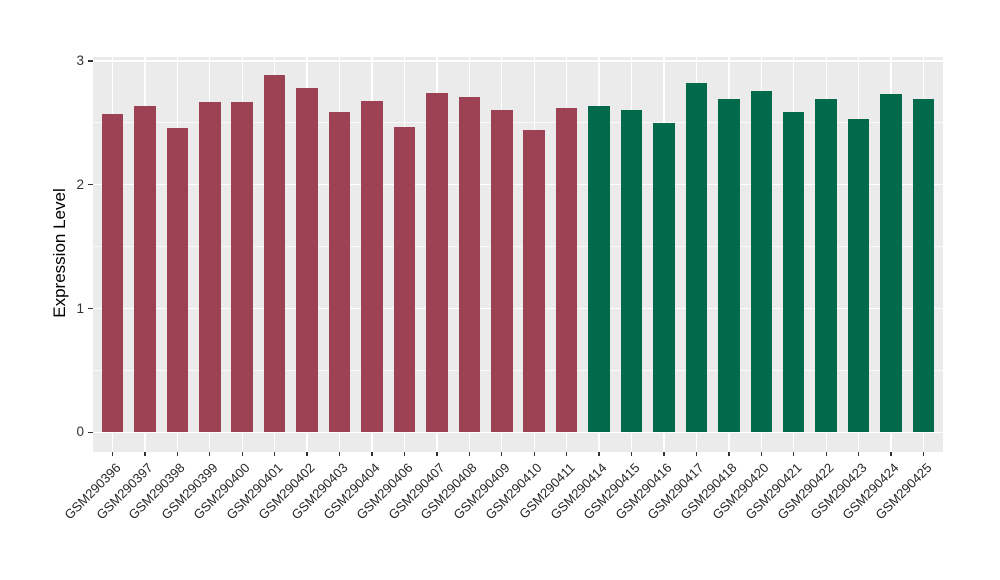 The width and height of the screenshot is (1000, 580). What do you see at coordinates (664, 277) in the screenshot?
I see `bar-GSM290416` at bounding box center [664, 277].